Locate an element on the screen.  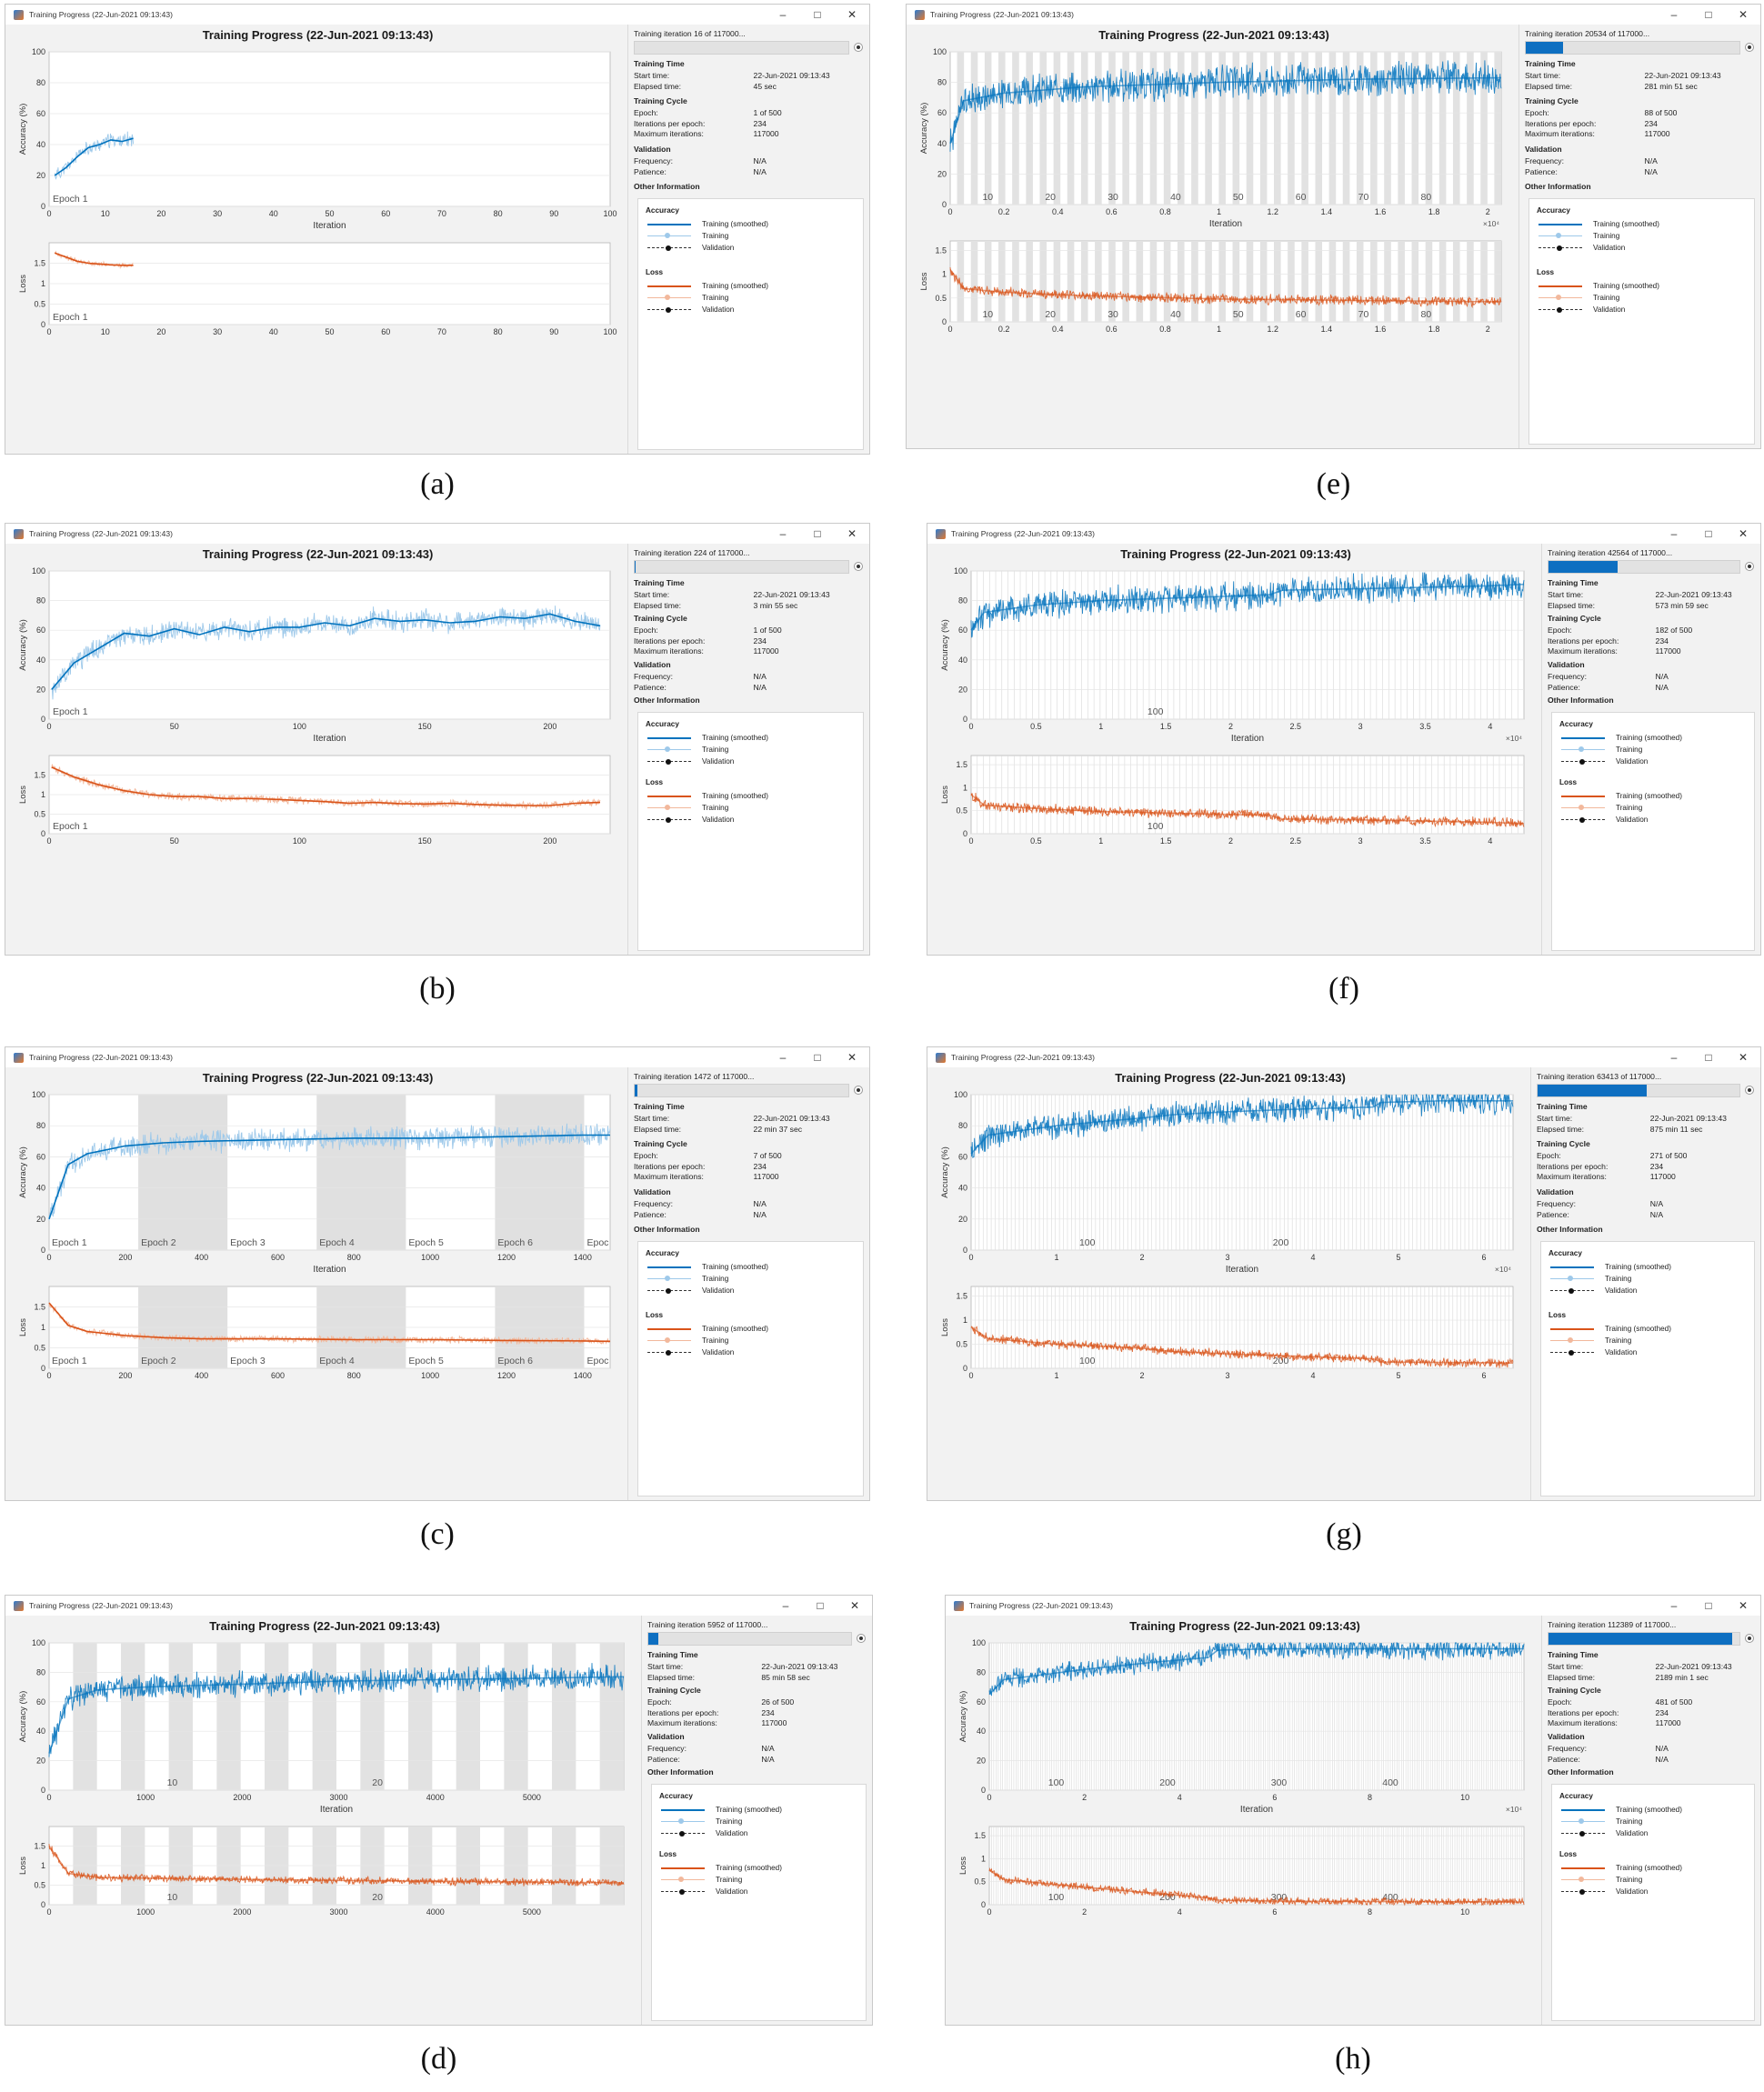
x-tick-label: 0 is located at coordinates (970, 841).